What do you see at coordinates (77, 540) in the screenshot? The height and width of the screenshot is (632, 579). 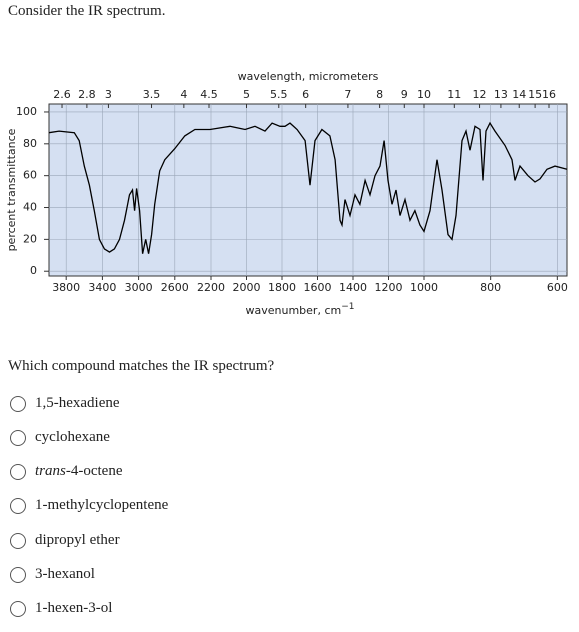 I see `option-label: dipropyl ether` at bounding box center [77, 540].